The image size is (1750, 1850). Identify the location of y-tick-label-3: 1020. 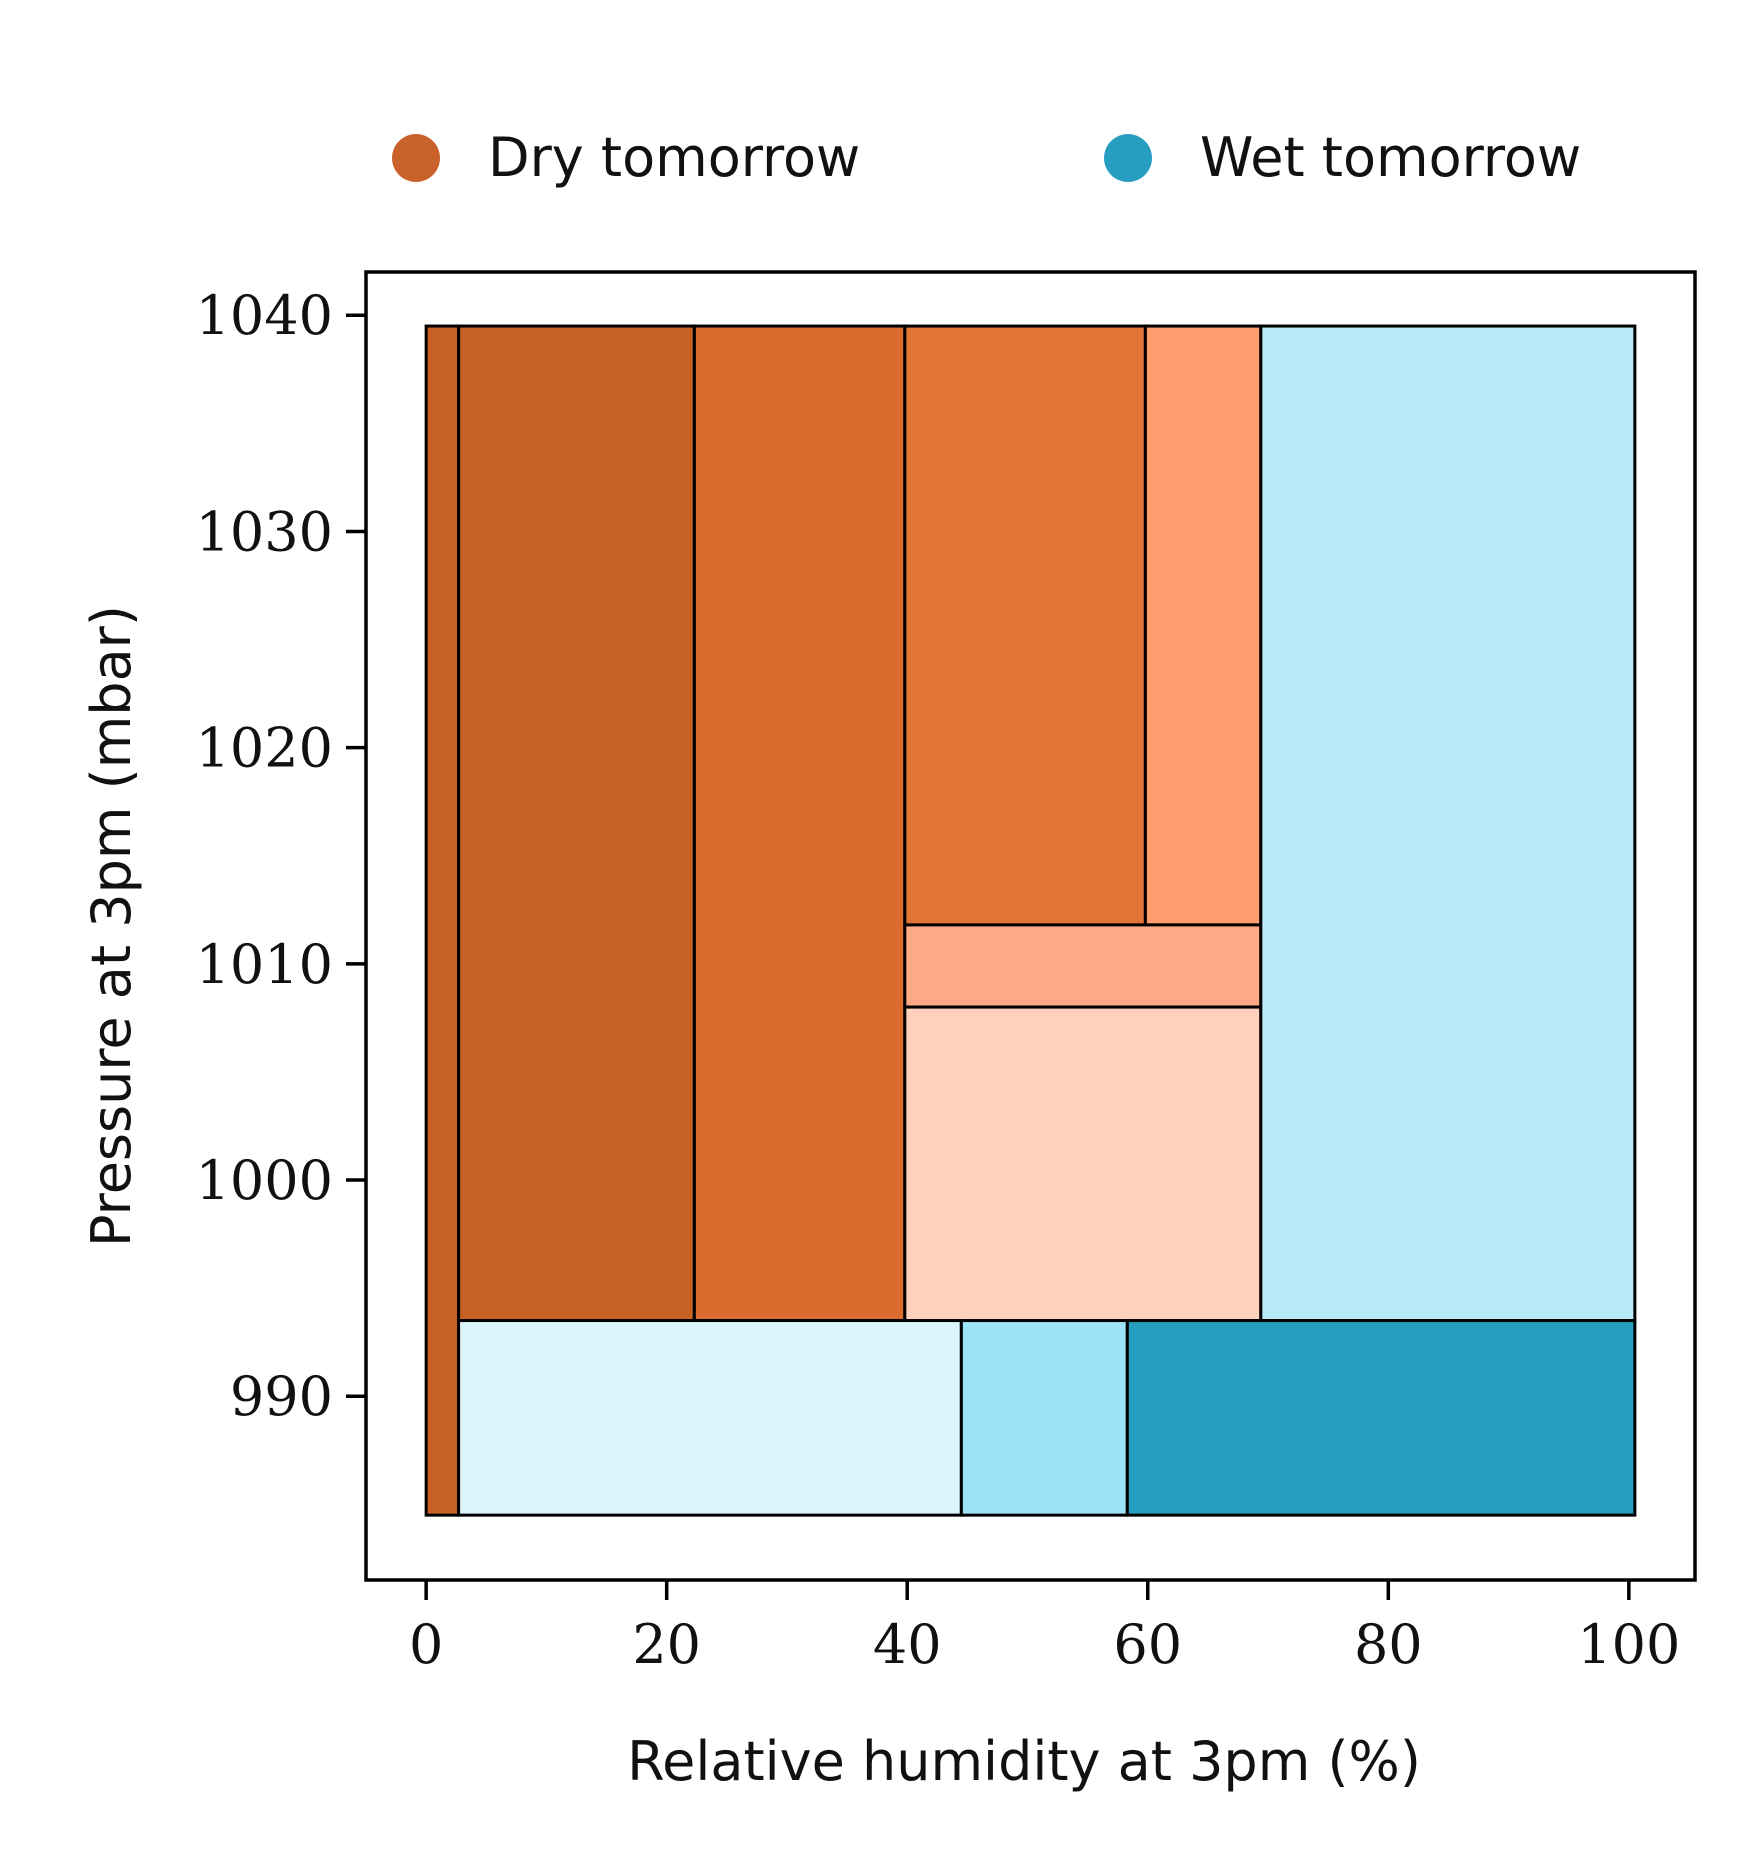
(264, 748).